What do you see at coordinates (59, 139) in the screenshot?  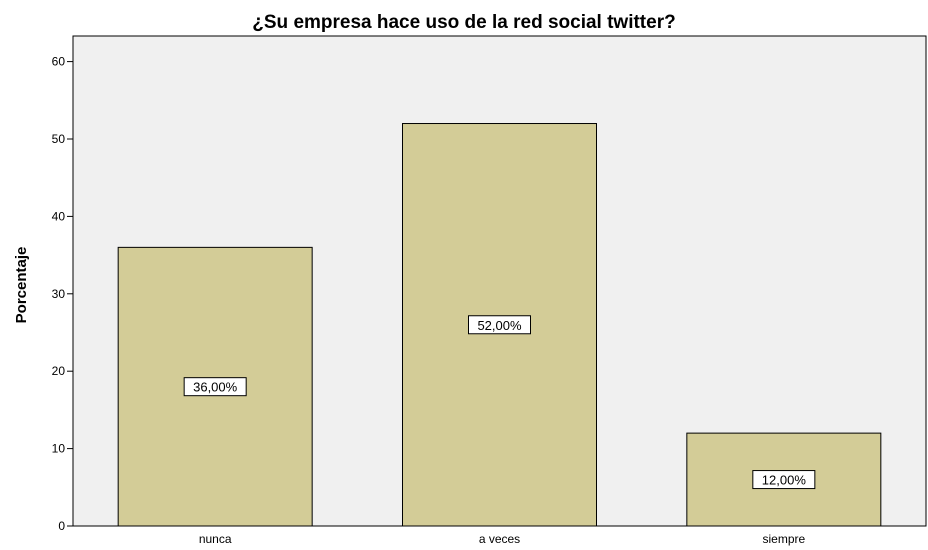 I see `y-tick-label: 50` at bounding box center [59, 139].